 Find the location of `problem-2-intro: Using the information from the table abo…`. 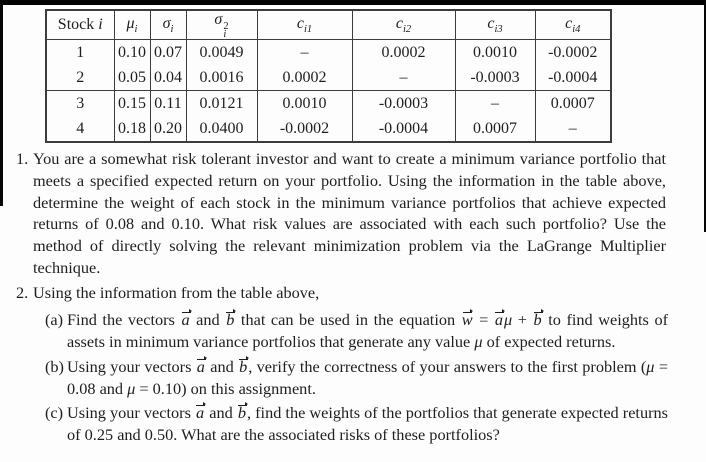

problem-2-intro: Using the information from the table abo… is located at coordinates (176, 292).